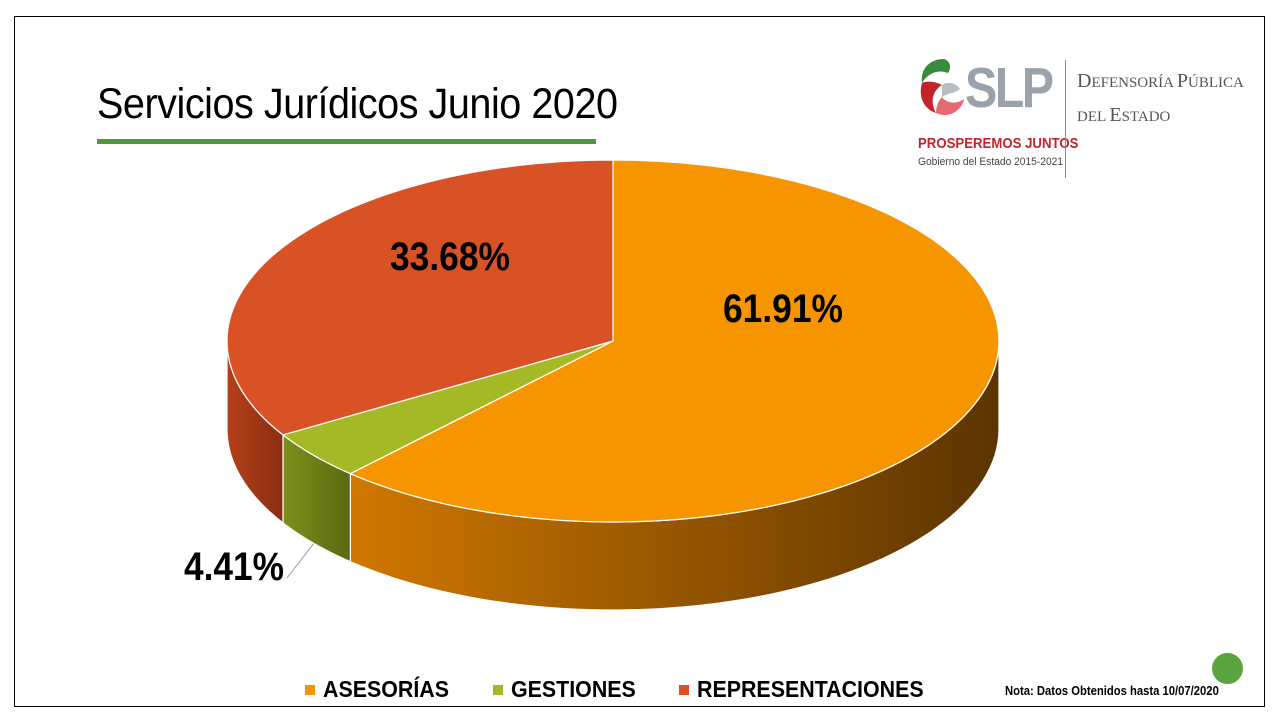  What do you see at coordinates (300, 561) in the screenshot?
I see `gestiones-leader-line` at bounding box center [300, 561].